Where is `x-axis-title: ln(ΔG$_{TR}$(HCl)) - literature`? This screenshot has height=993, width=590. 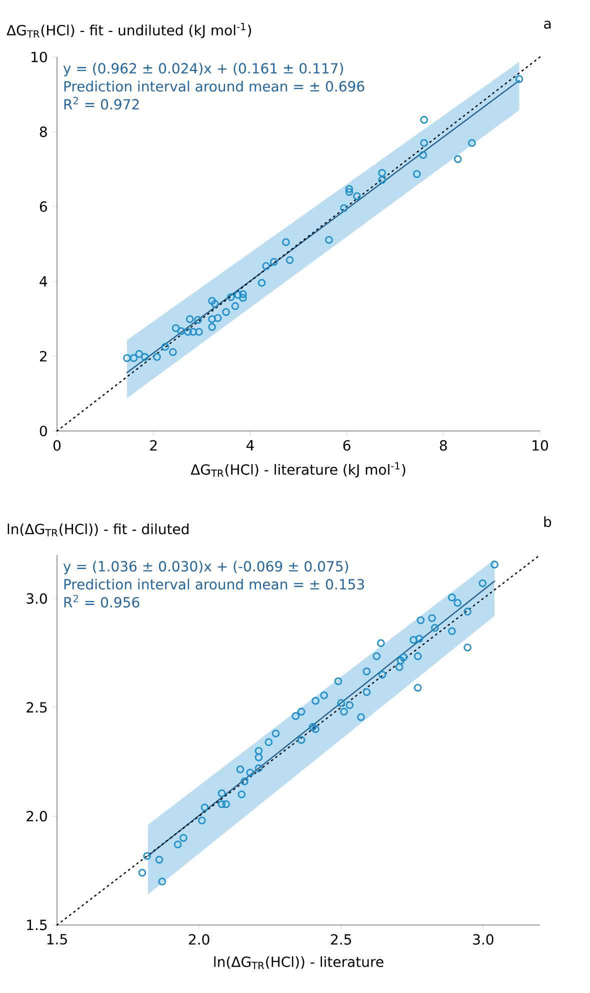
x-axis-title: ln(ΔG$_{TR}$(HCl)) - literature is located at coordinates (299, 963).